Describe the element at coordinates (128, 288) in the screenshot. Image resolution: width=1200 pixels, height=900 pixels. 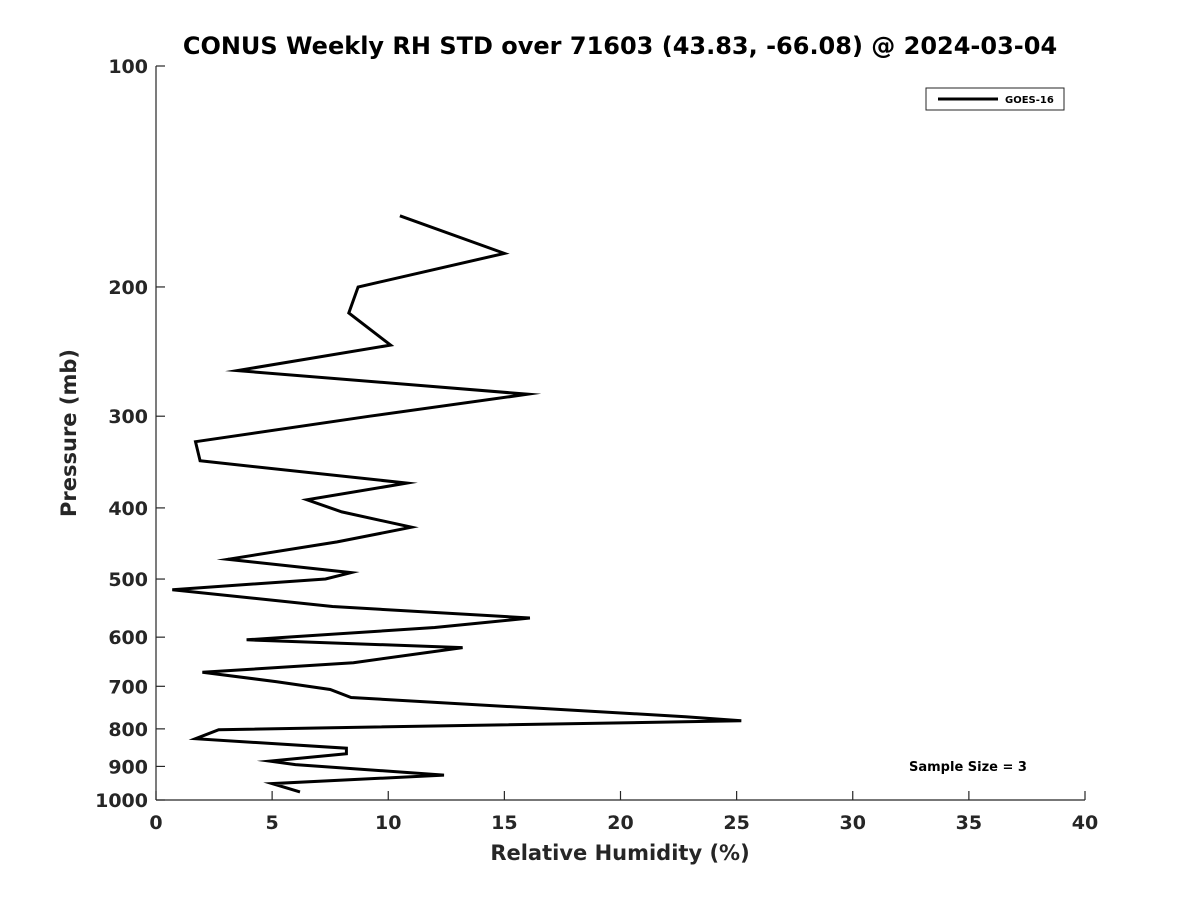
I see `y-tick-label-200: 200` at that location.